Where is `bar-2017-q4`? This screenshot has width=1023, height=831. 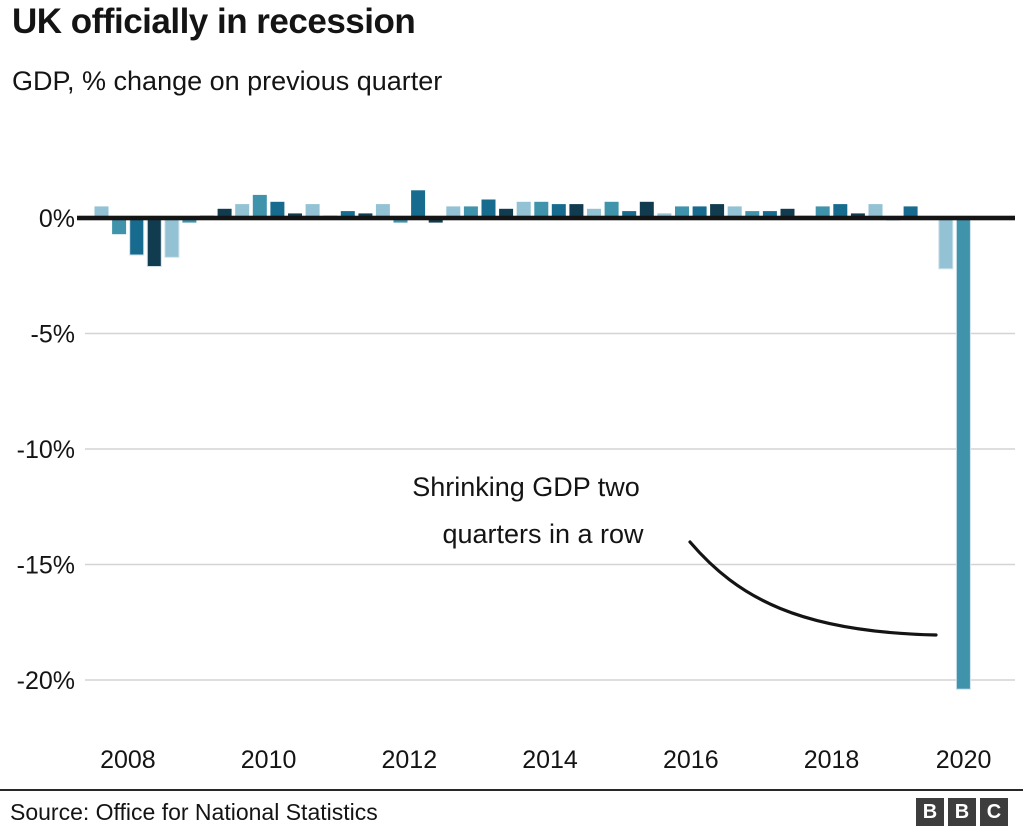 bar-2017-q4 is located at coordinates (787, 213).